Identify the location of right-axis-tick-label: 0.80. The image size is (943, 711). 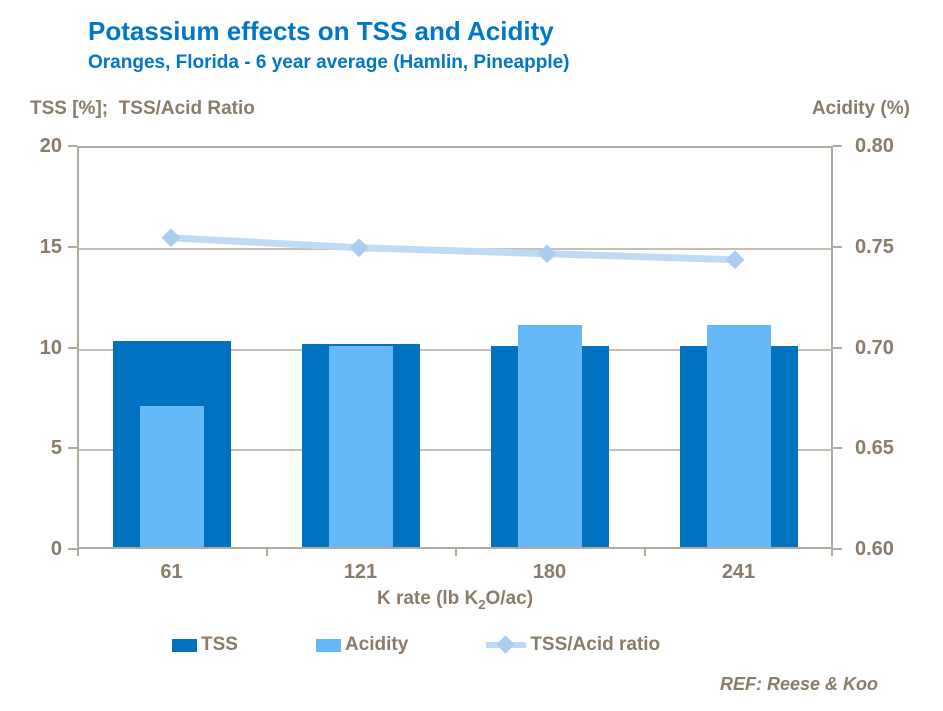
(874, 146).